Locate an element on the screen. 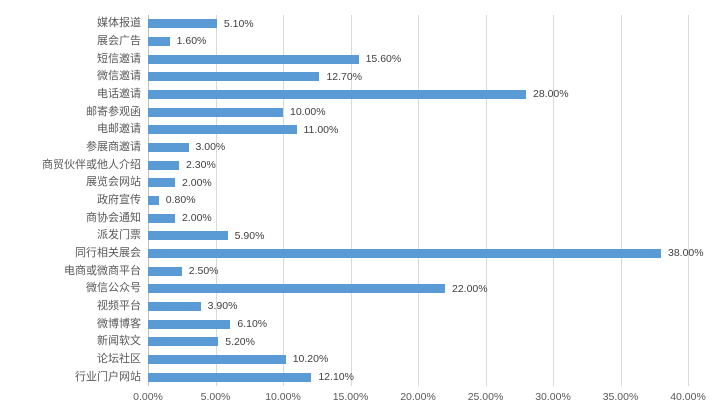  bar-row: 1.60% is located at coordinates (418, 42).